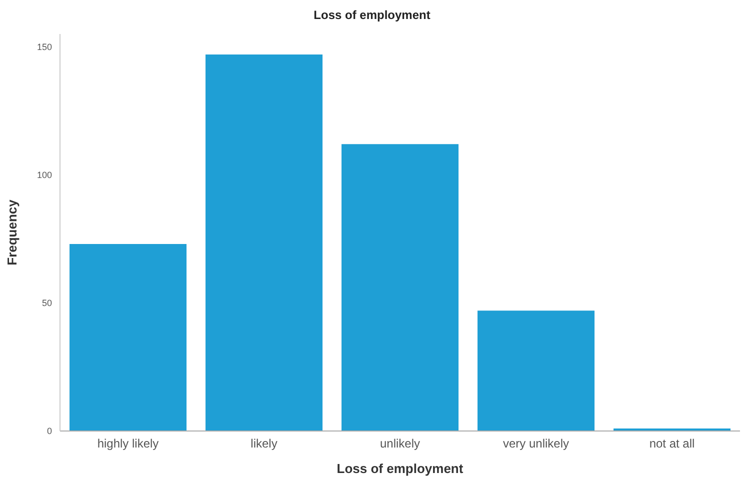  What do you see at coordinates (400, 468) in the screenshot?
I see `x-axis-title: Loss of employment` at bounding box center [400, 468].